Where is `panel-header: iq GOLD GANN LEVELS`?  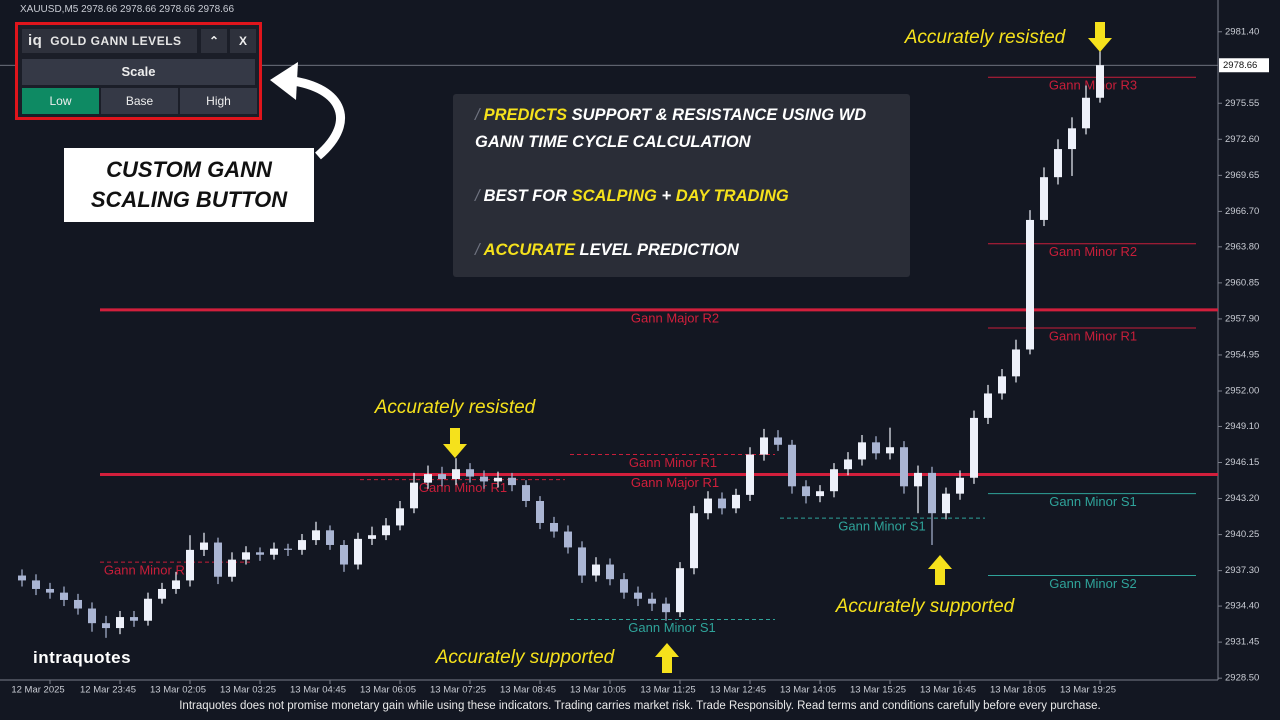 panel-header: iq GOLD GANN LEVELS is located at coordinates (109, 41).